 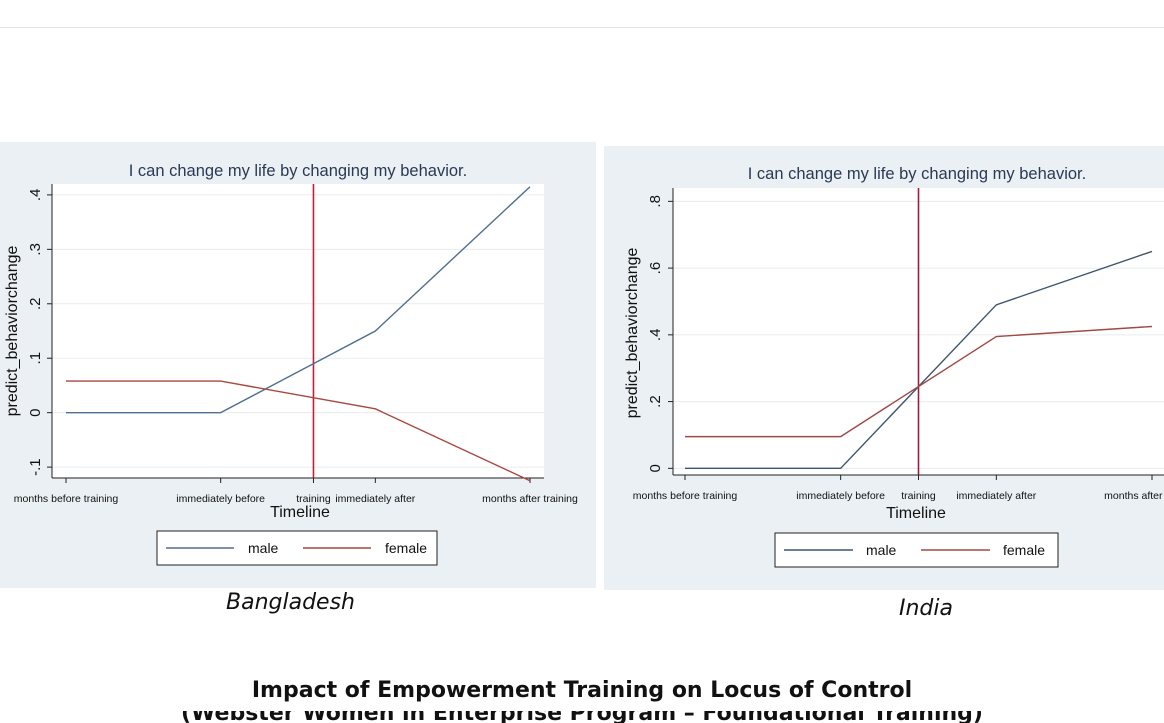 I want to click on top-bar, so click(x=582, y=14).